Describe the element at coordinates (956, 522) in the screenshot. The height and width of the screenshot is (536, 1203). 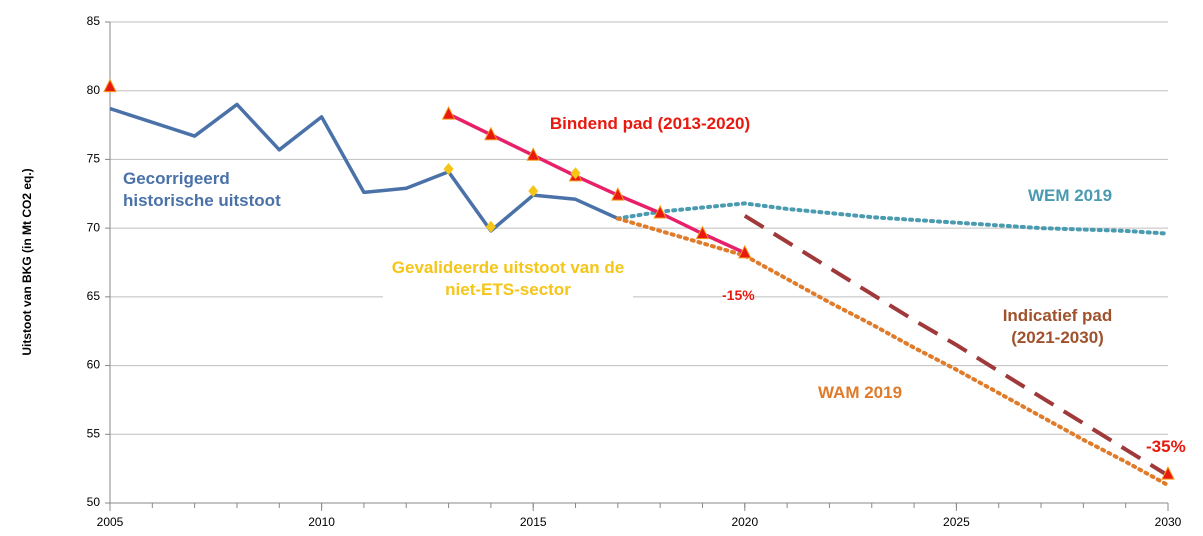
I see `x-tick-label: 2025` at that location.